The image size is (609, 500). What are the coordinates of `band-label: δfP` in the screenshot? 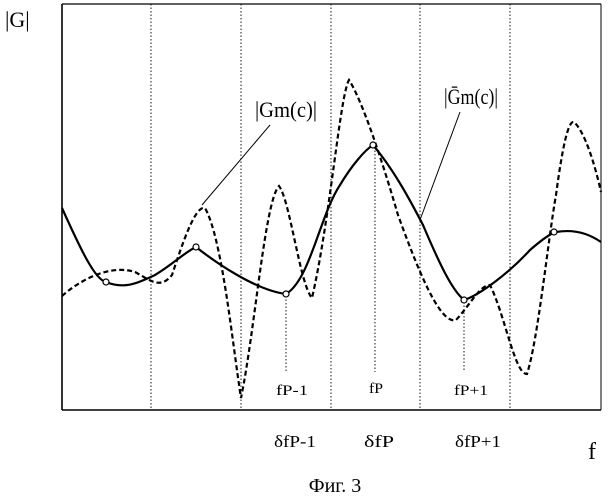 It's located at (379, 441).